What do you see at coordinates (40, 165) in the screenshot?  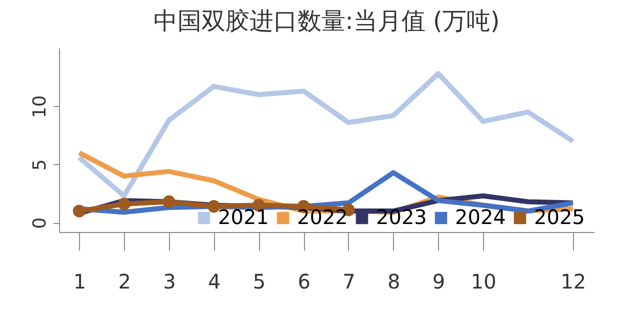 I see `y-tick-label: 5` at bounding box center [40, 165].